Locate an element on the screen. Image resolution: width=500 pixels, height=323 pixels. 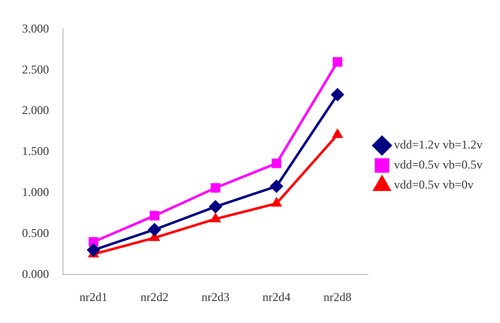
y-tick-label: 0.000 is located at coordinates (35, 273).